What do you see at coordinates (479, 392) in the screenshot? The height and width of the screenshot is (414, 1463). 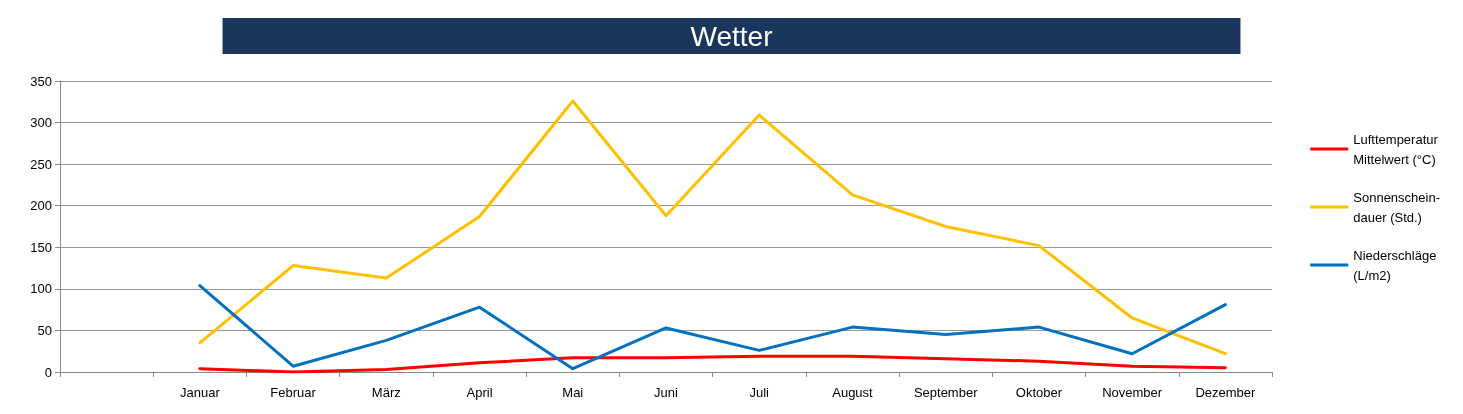 I see `x-tick-label: April` at bounding box center [479, 392].